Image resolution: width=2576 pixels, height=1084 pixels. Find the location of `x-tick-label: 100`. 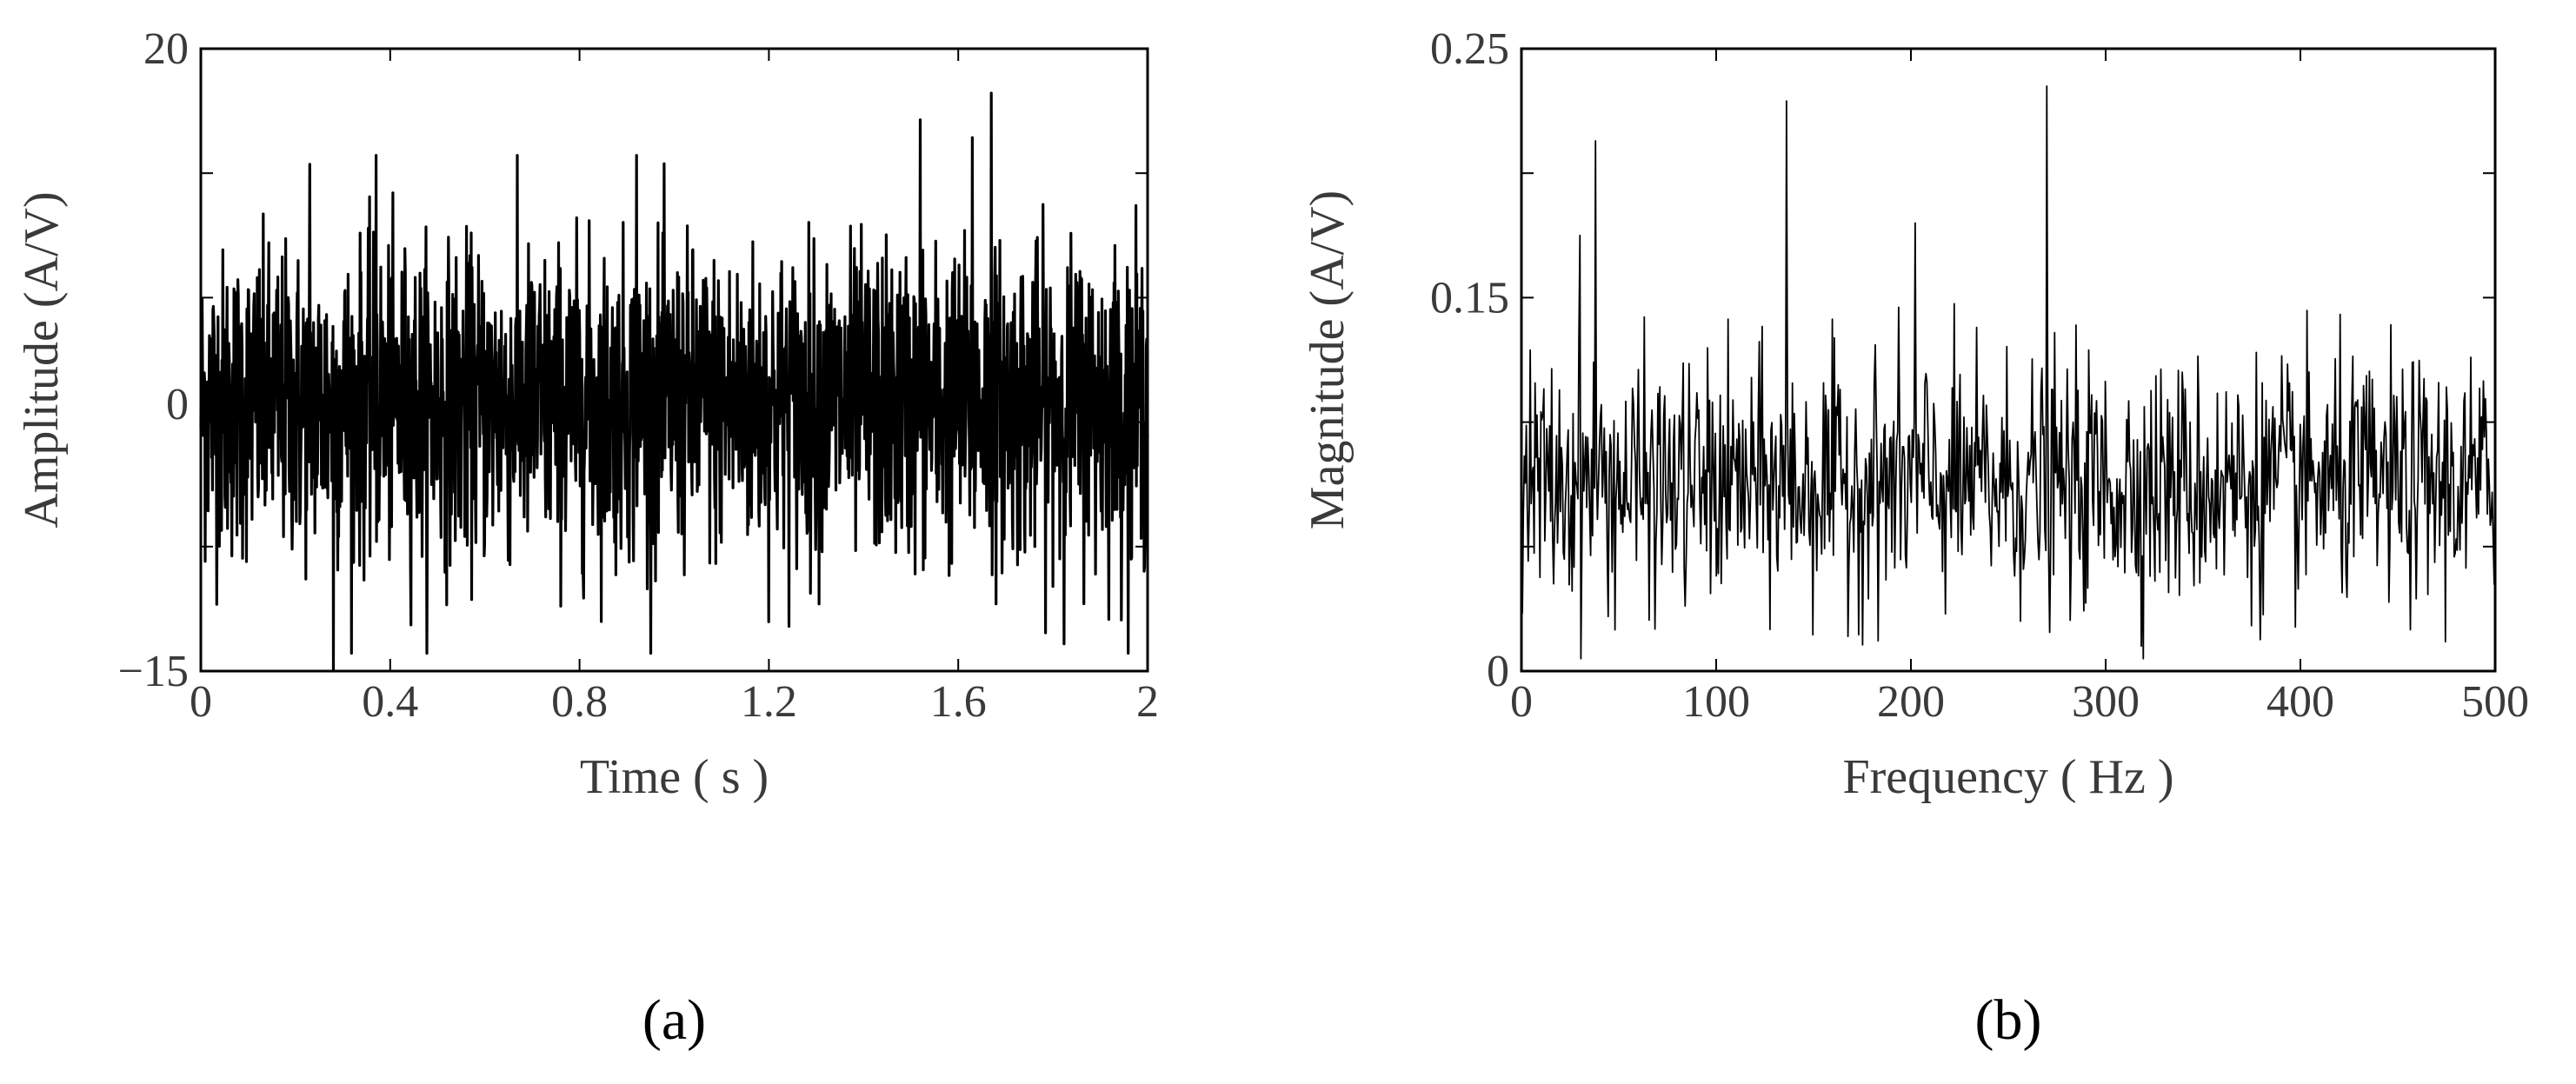

x-tick-label: 100 is located at coordinates (1716, 702).